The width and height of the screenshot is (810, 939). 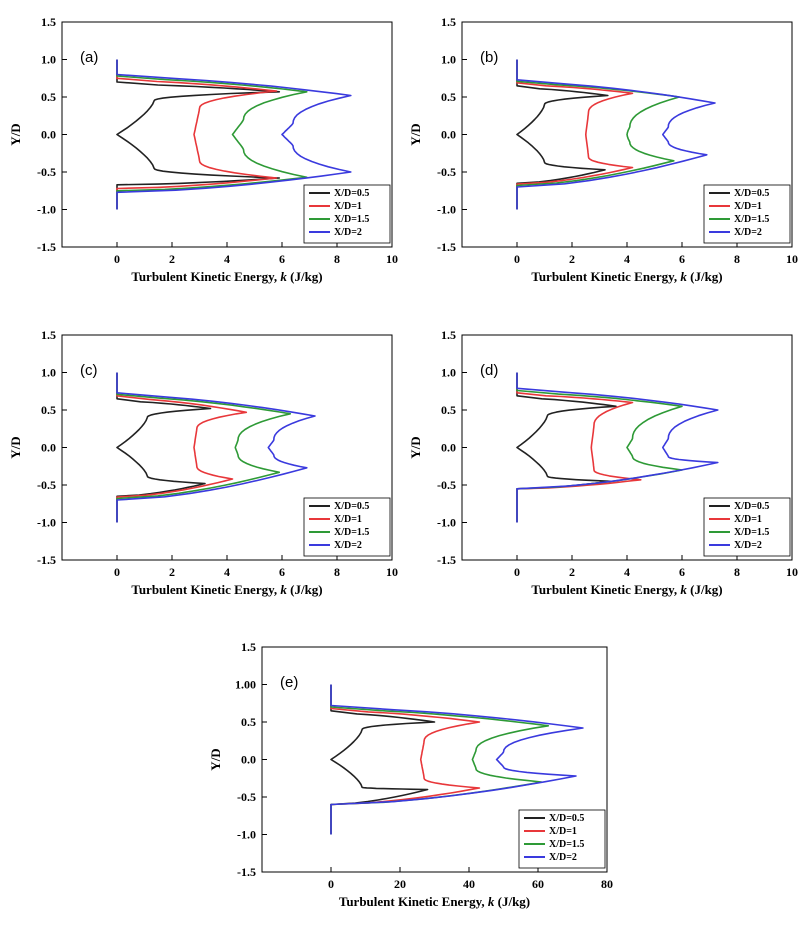 What do you see at coordinates (538, 884) in the screenshot?
I see `x-tick-label: 60` at bounding box center [538, 884].